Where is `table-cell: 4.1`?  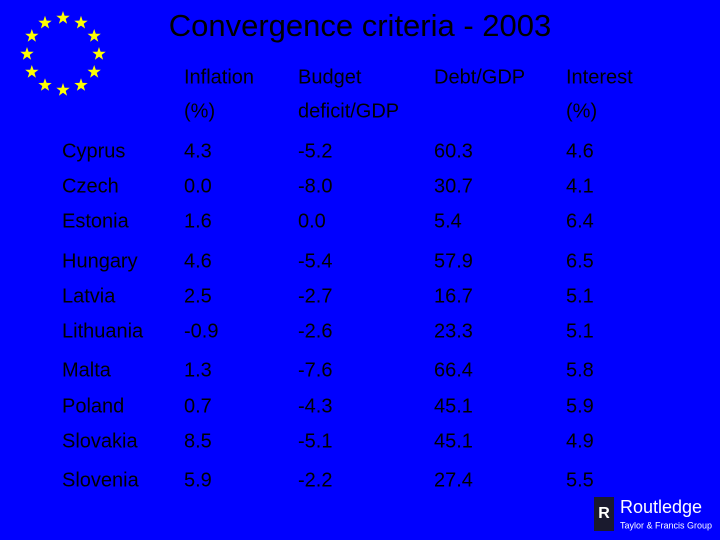 table-cell: 4.1 is located at coordinates (580, 186).